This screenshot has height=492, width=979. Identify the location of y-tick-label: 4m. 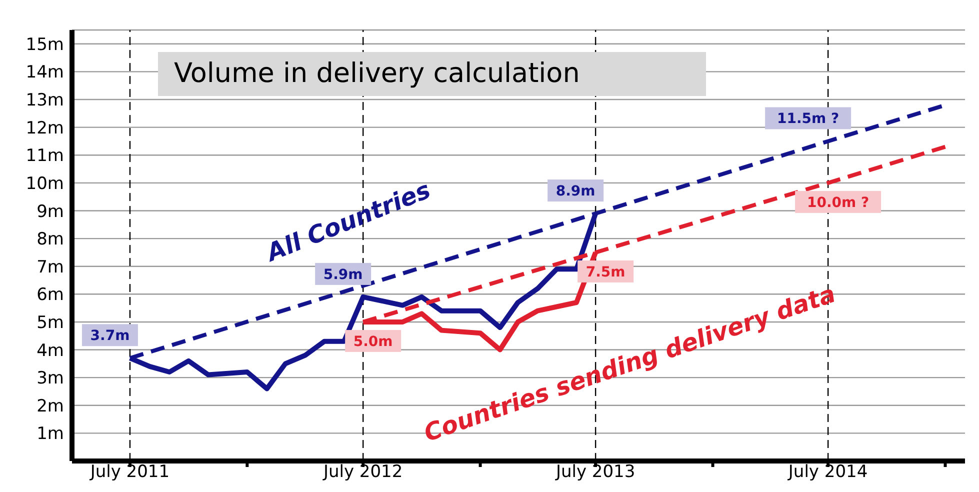
(50, 350).